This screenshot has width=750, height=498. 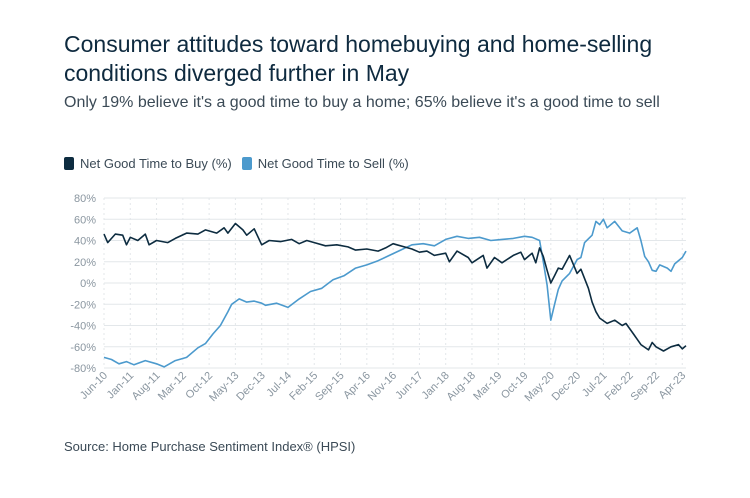 I want to click on x-tick-label: Aug-18, so click(x=462, y=387).